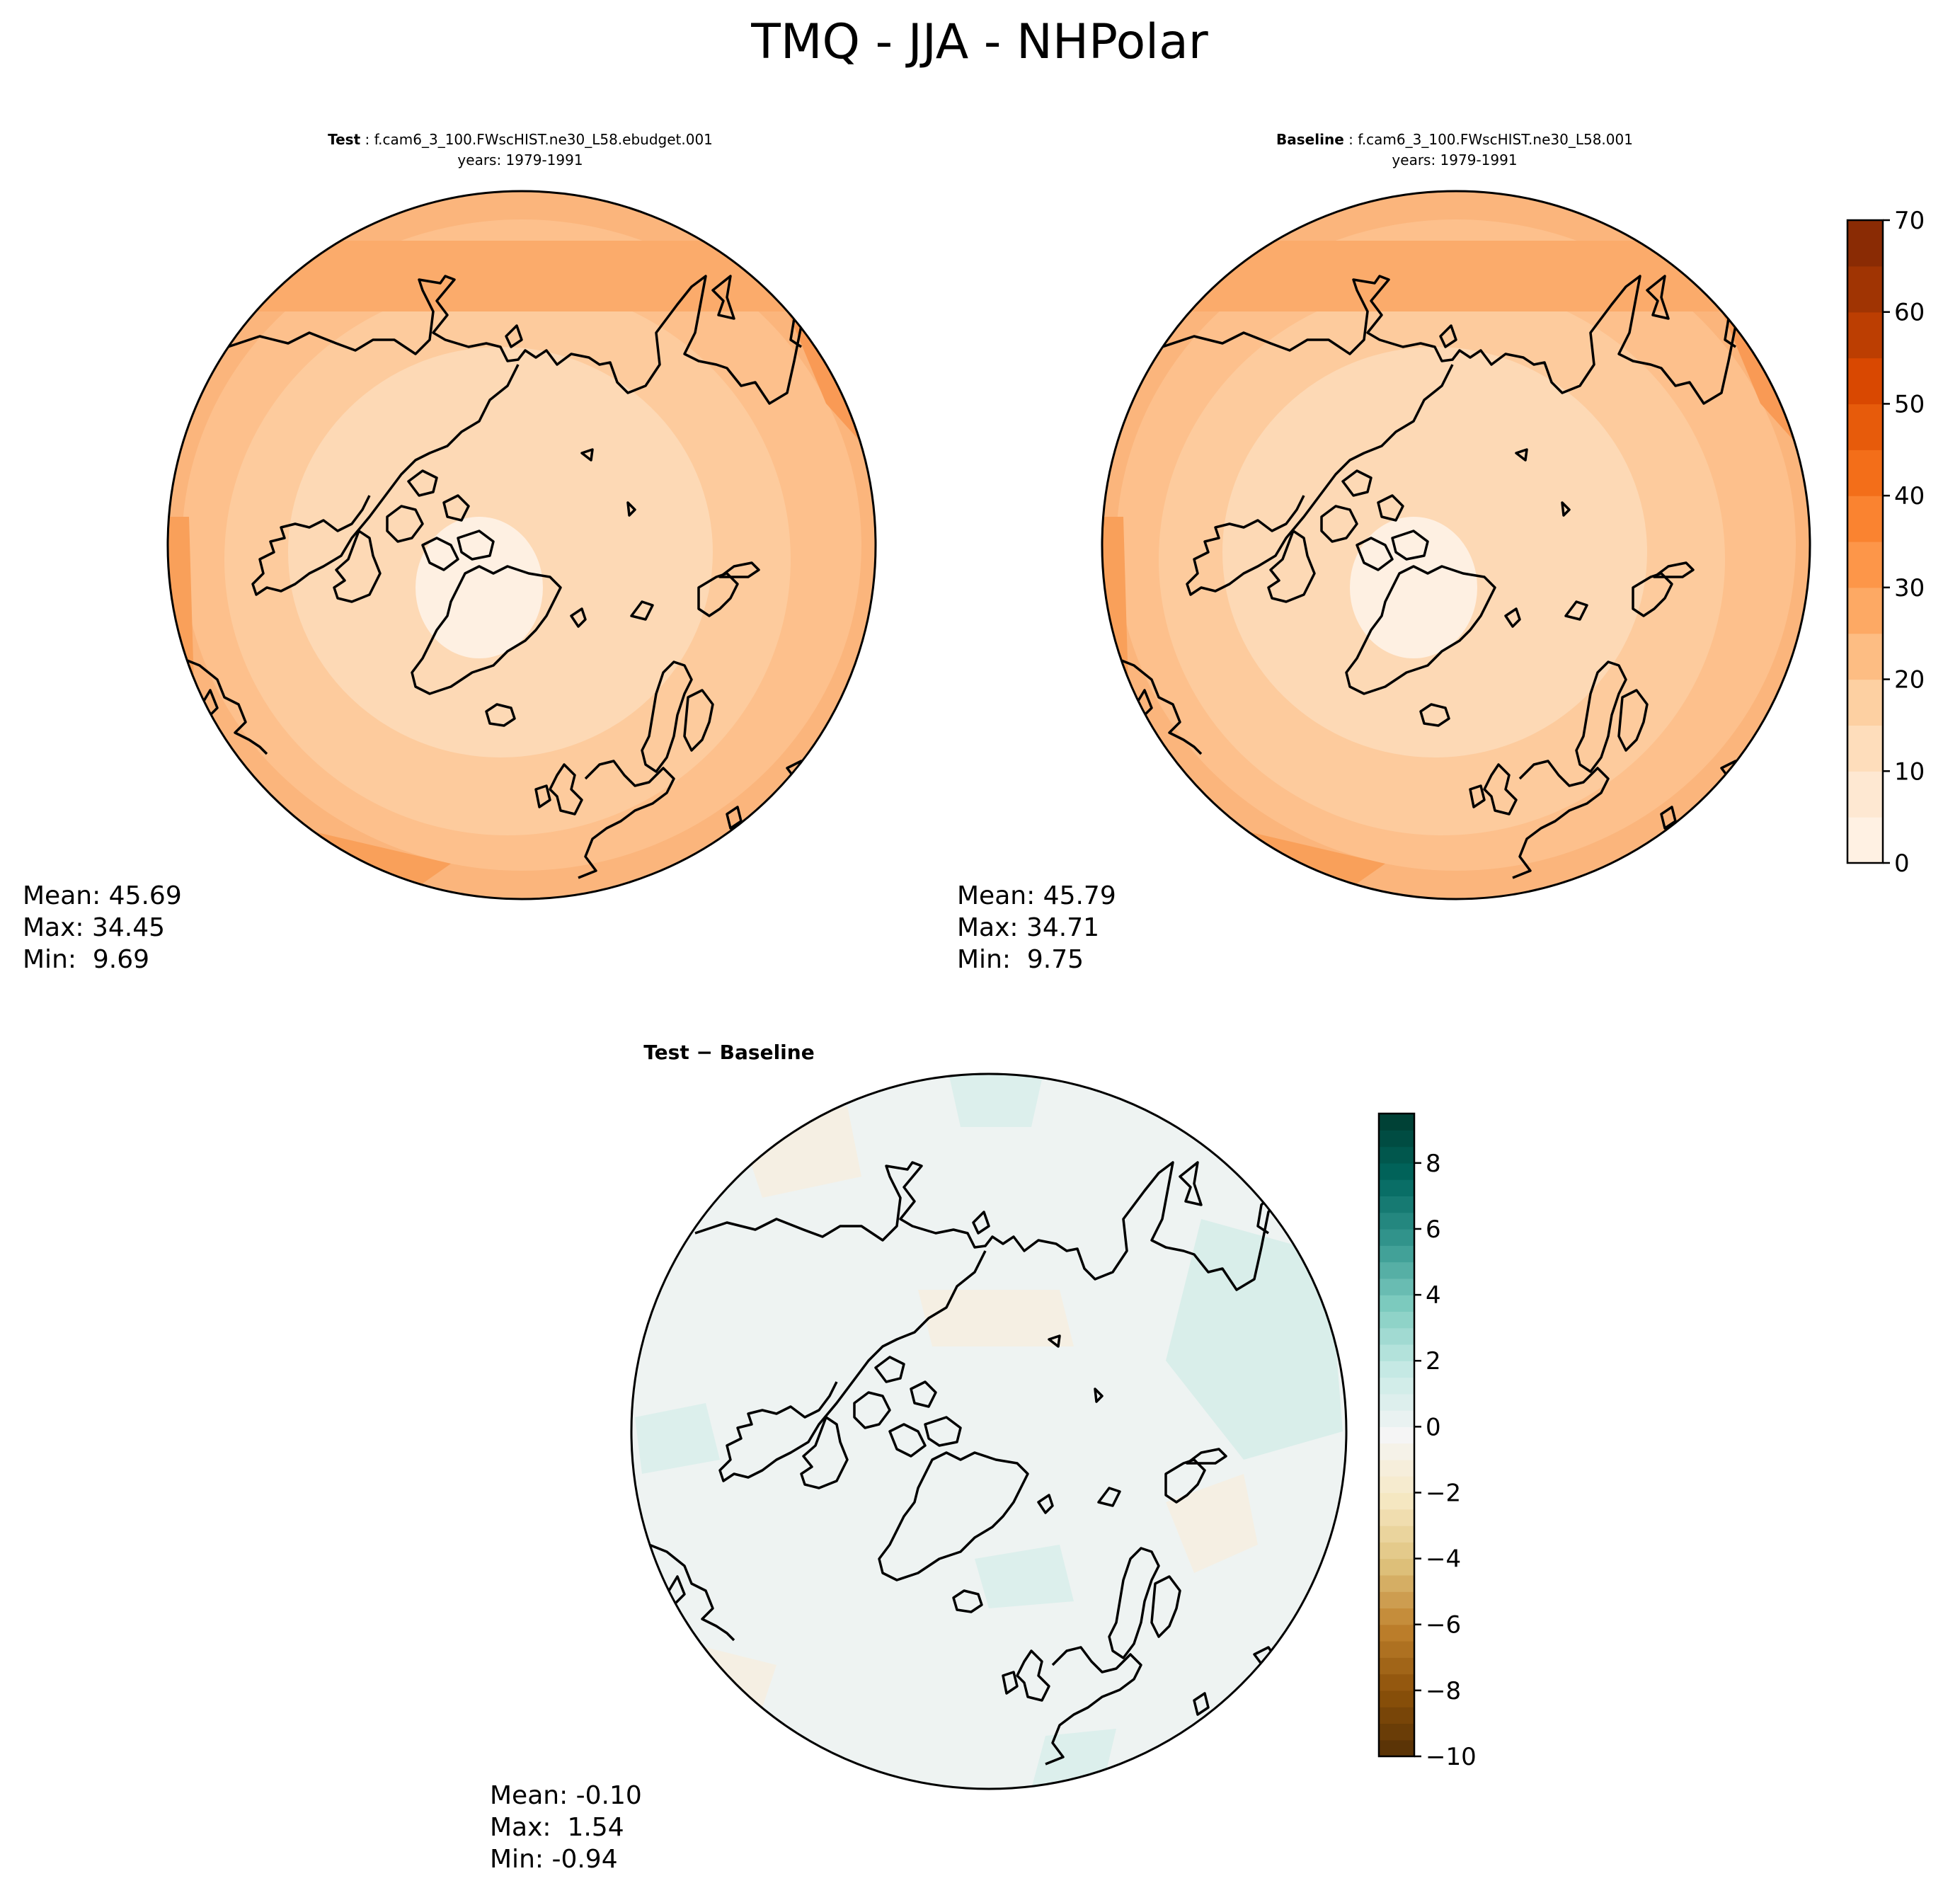 This screenshot has width=1960, height=1888. I want to click on colorbar-tick-label: −4, so click(1443, 1559).